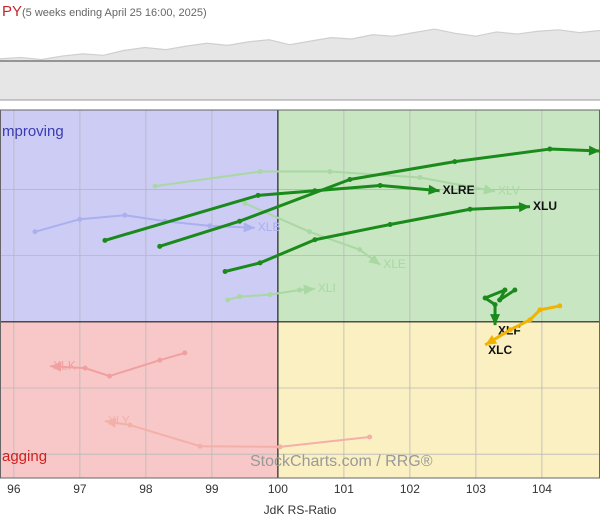 The image size is (600, 519). I want to click on quadrant-lagging, so click(139, 399).